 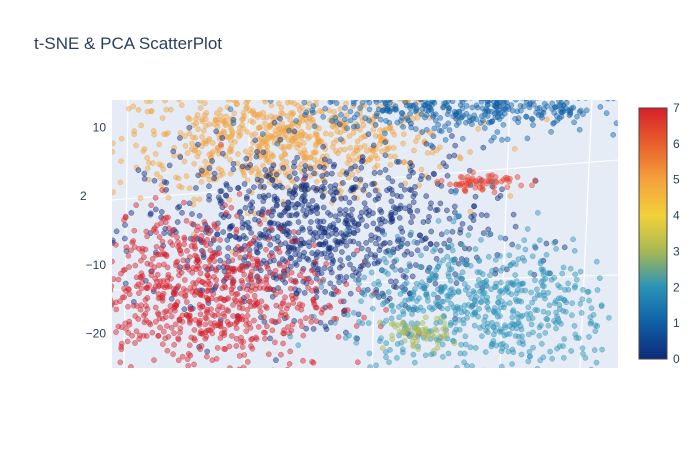 What do you see at coordinates (676, 216) in the screenshot?
I see `colorbar-tick-label: 4` at bounding box center [676, 216].